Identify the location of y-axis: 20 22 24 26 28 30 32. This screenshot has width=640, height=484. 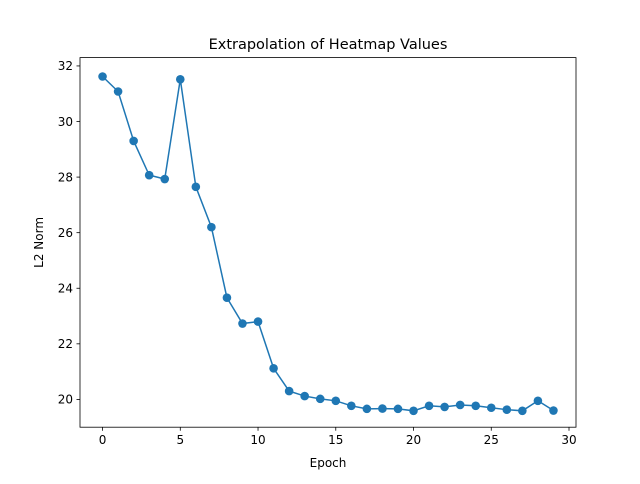
(69, 233).